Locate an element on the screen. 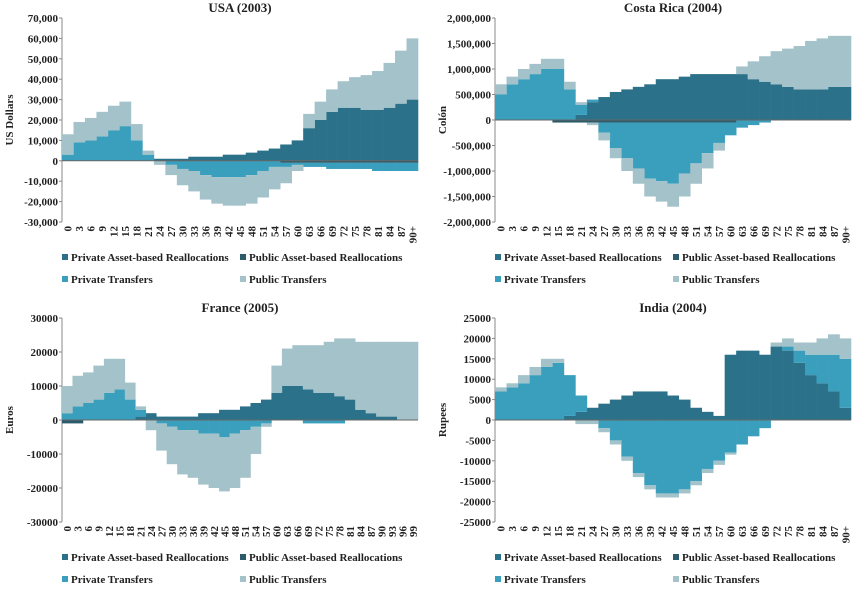 This screenshot has width=867, height=599. x-tick-label: 48 is located at coordinates (685, 532).